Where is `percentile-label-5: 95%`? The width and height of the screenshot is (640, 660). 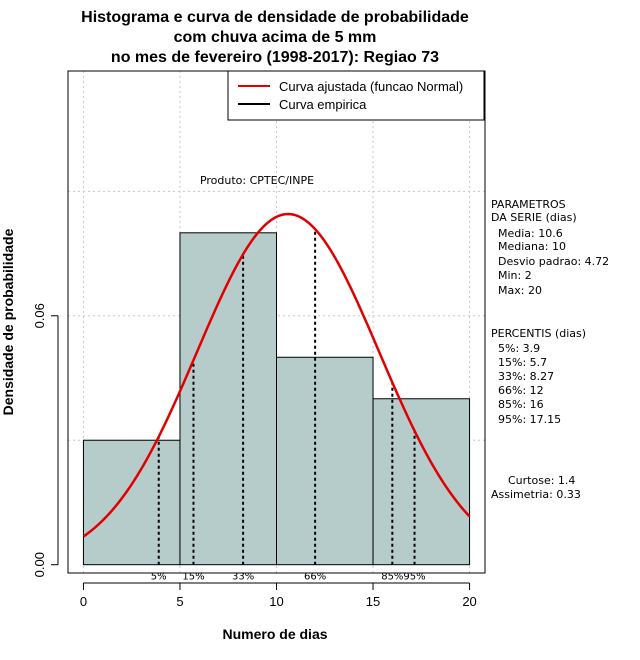
percentile-label-5: 95% is located at coordinates (414, 577).